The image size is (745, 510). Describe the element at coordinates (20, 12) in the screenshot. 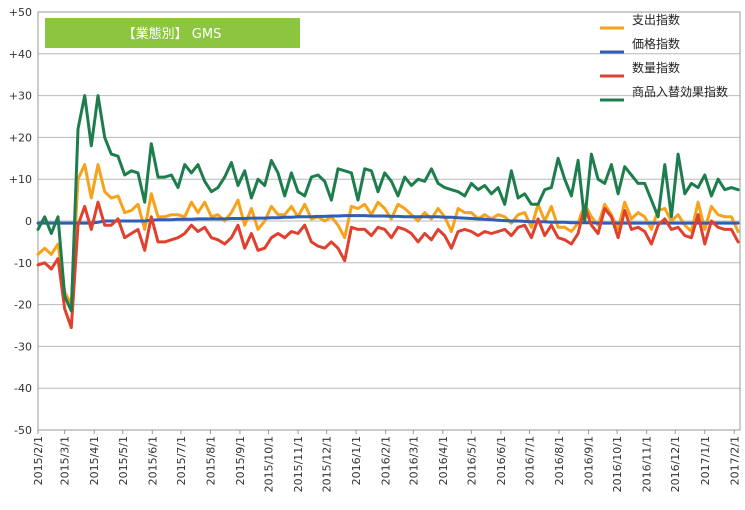

I see `y-tick-label: +50` at that location.